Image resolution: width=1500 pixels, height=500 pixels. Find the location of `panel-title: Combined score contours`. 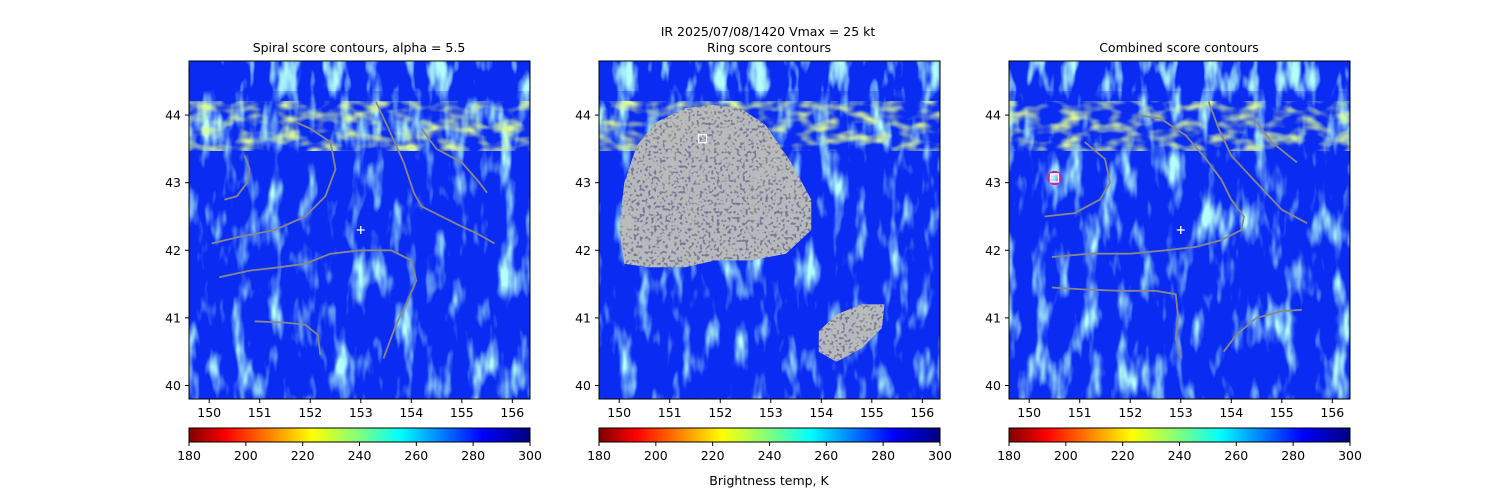

panel-title: Combined score contours is located at coordinates (1179, 47).